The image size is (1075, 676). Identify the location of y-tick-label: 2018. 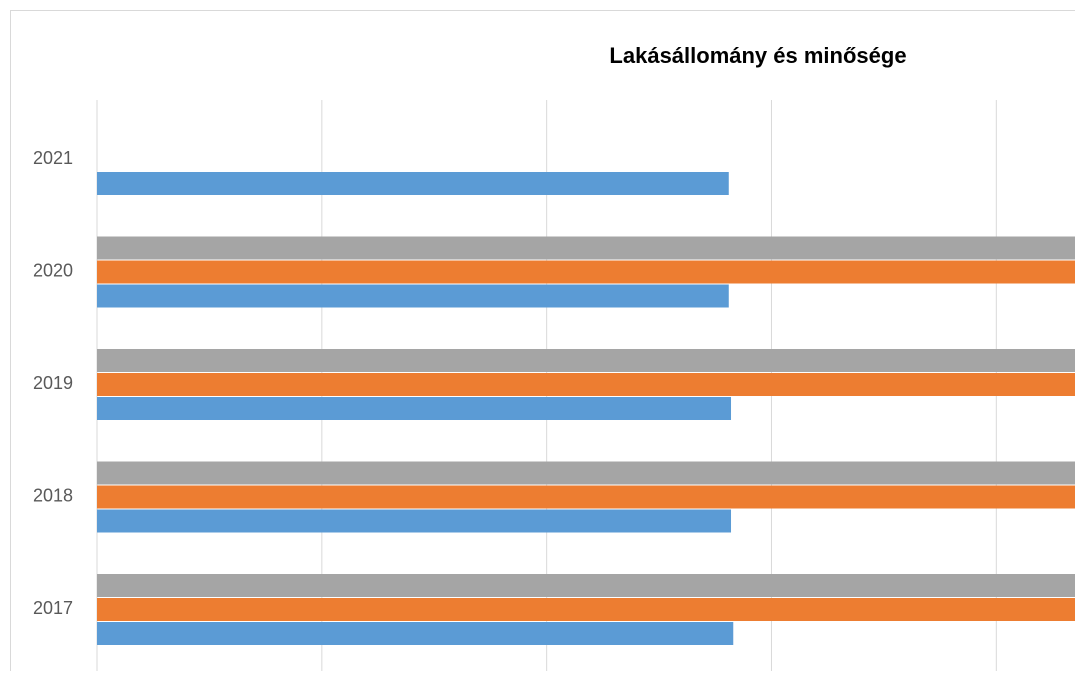
(53, 495).